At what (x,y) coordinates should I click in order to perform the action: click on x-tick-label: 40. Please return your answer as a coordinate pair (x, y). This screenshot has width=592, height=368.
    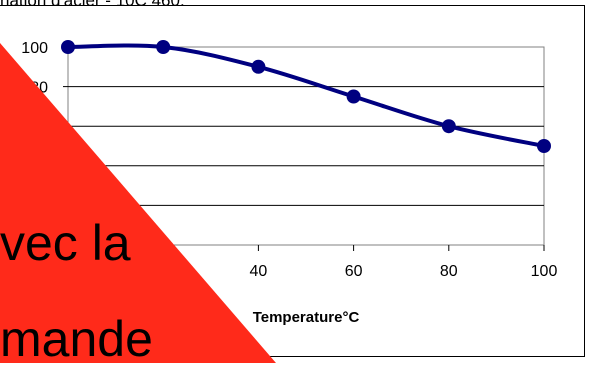
    Looking at the image, I should click on (259, 271).